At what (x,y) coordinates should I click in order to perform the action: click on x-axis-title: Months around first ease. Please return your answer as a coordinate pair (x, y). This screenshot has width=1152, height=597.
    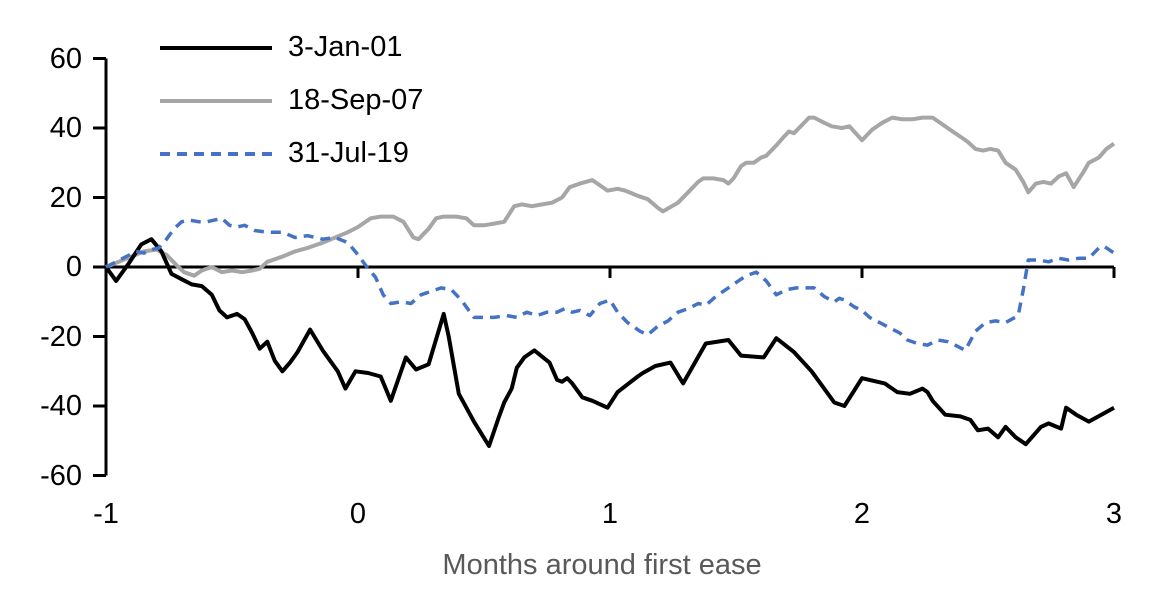
    Looking at the image, I should click on (602, 565).